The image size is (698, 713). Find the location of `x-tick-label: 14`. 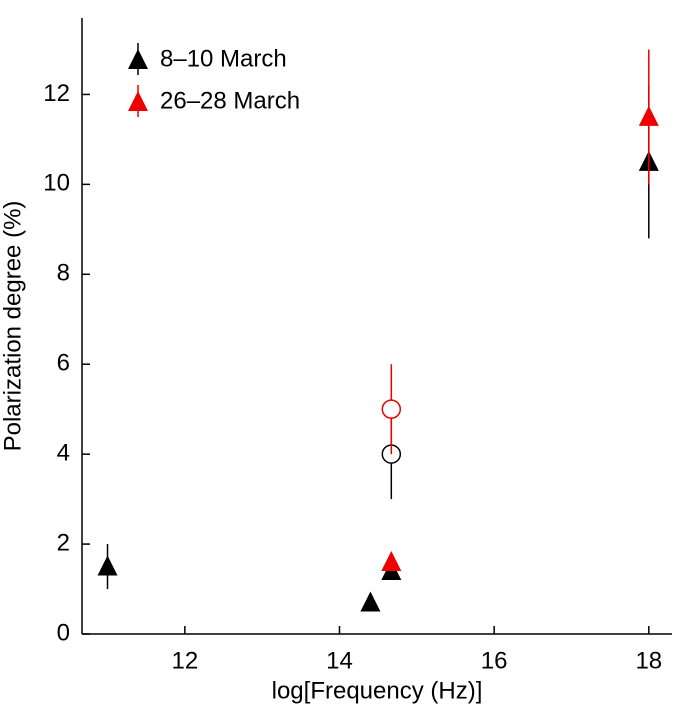

x-tick-label: 14 is located at coordinates (339, 660).